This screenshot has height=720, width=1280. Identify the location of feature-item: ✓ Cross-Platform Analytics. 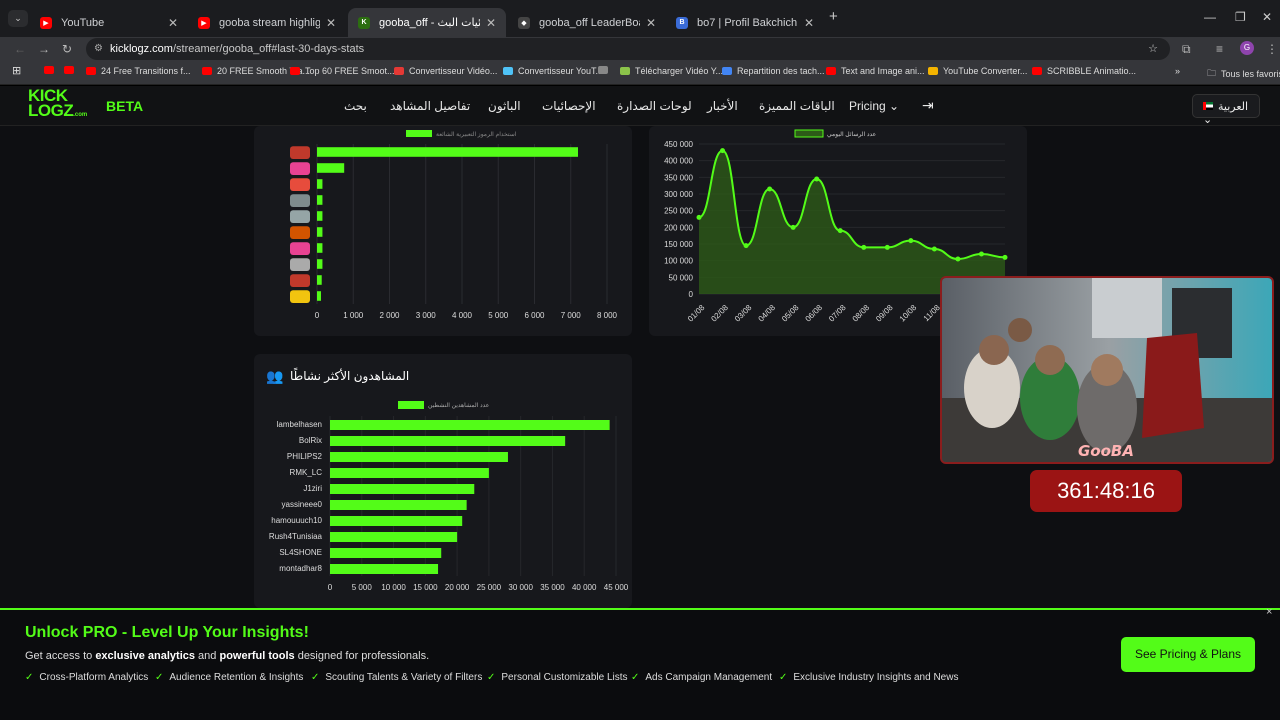
(86, 677).